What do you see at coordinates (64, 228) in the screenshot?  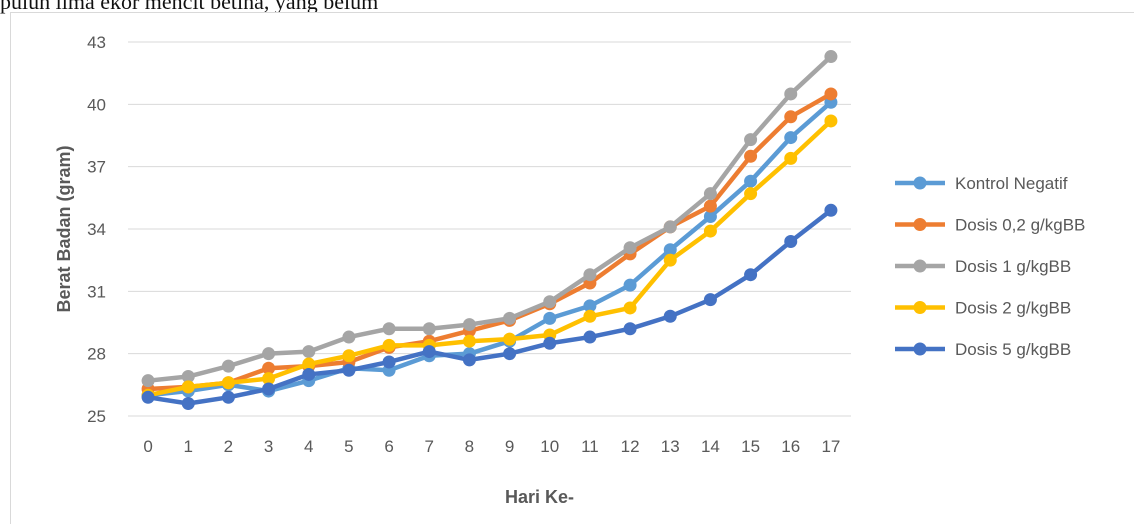 I see `y-axis-title: Berat Badan (gram)` at bounding box center [64, 228].